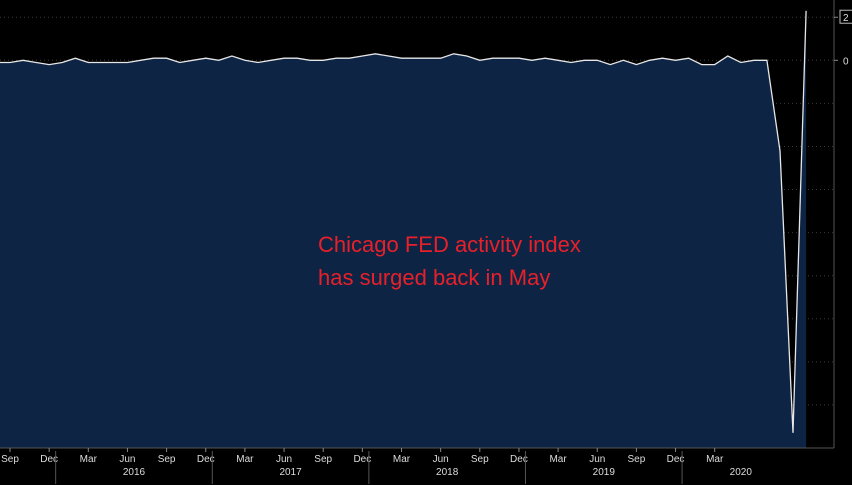  I want to click on year-label: 2018, so click(447, 472).